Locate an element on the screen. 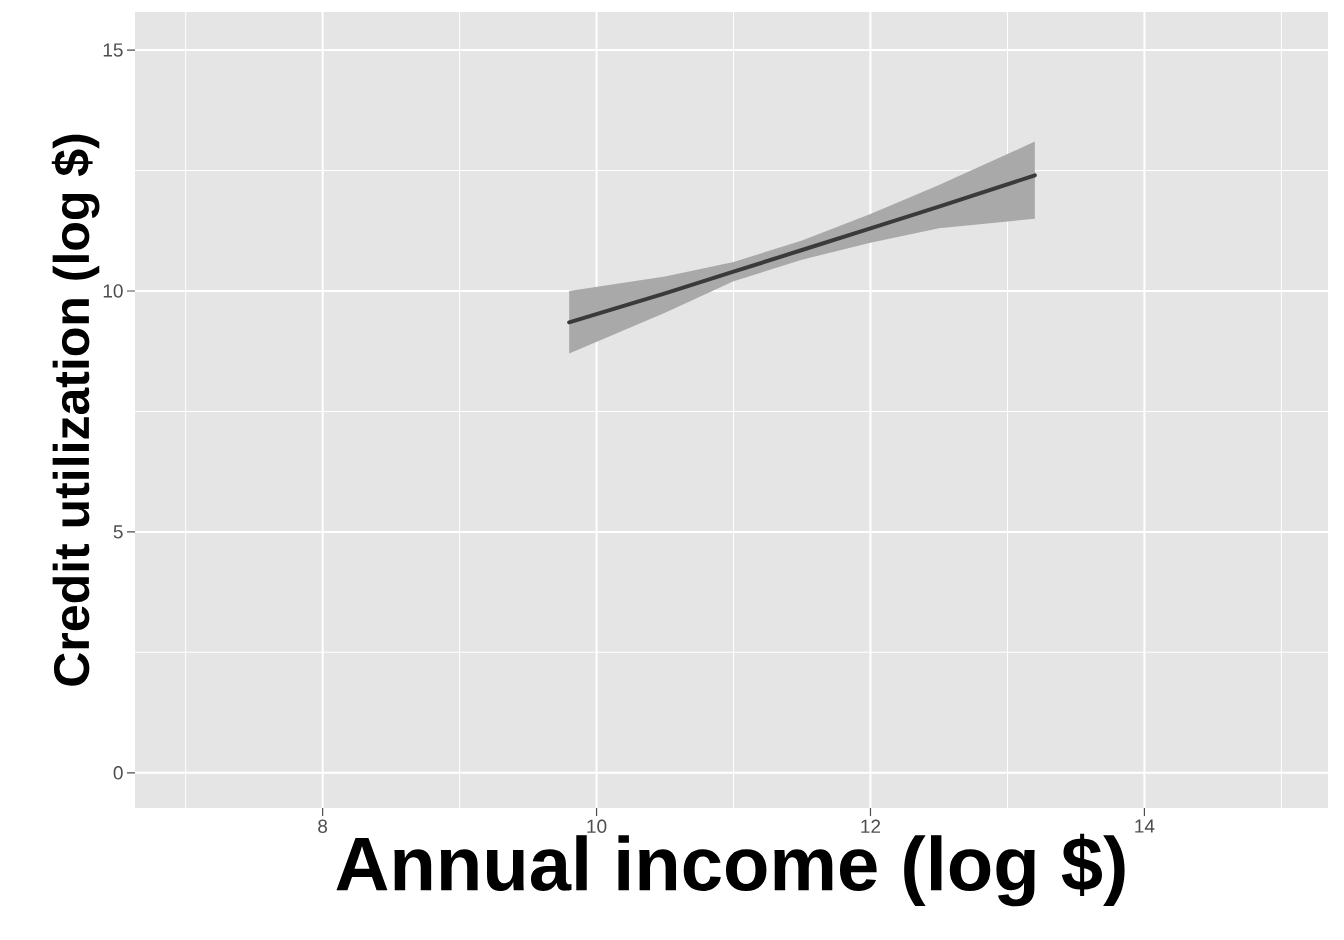  x-tick-label: 10 is located at coordinates (597, 826).